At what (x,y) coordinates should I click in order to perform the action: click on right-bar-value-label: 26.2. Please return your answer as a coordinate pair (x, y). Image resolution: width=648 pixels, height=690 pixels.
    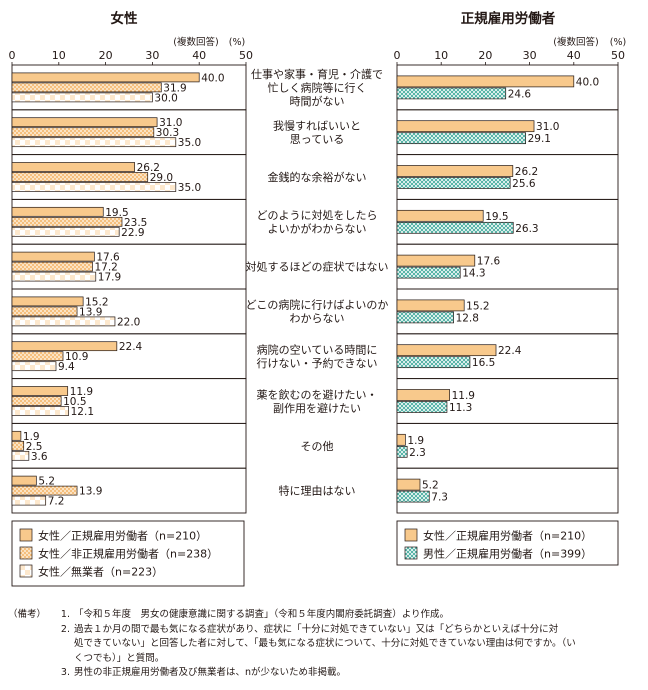
    Looking at the image, I should click on (526, 172).